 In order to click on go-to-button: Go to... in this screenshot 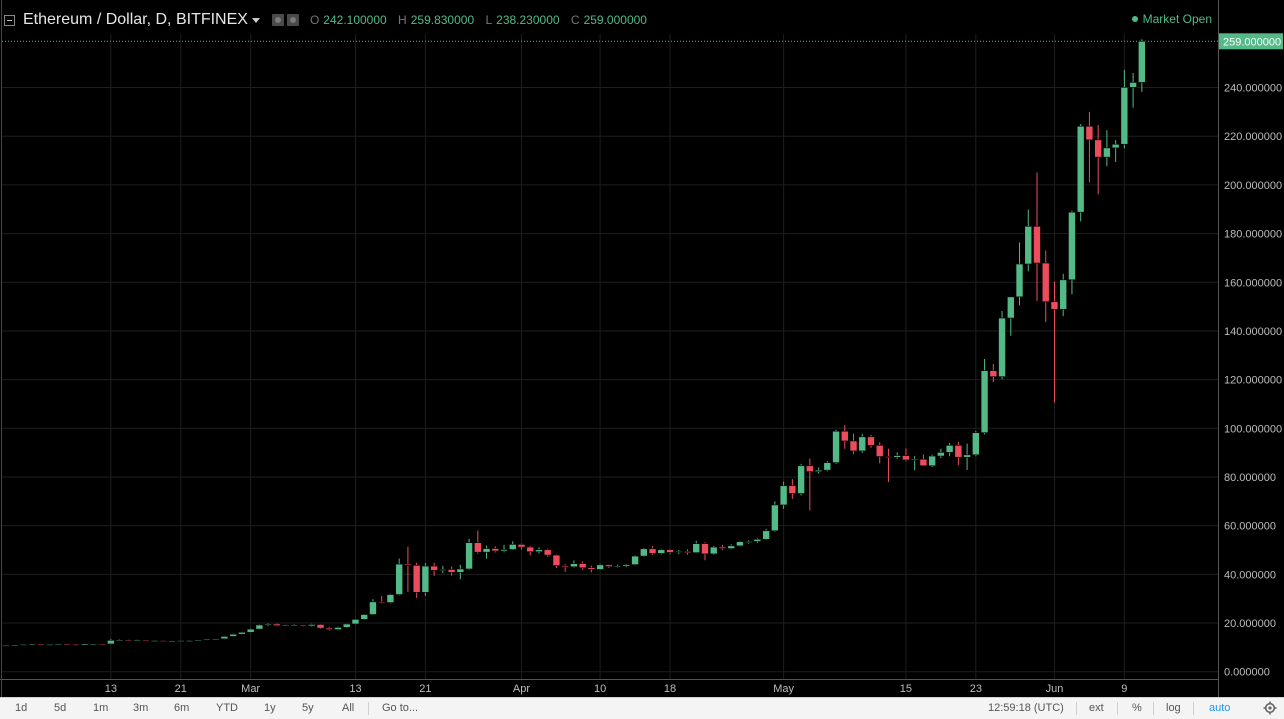, I will do `click(400, 708)`.